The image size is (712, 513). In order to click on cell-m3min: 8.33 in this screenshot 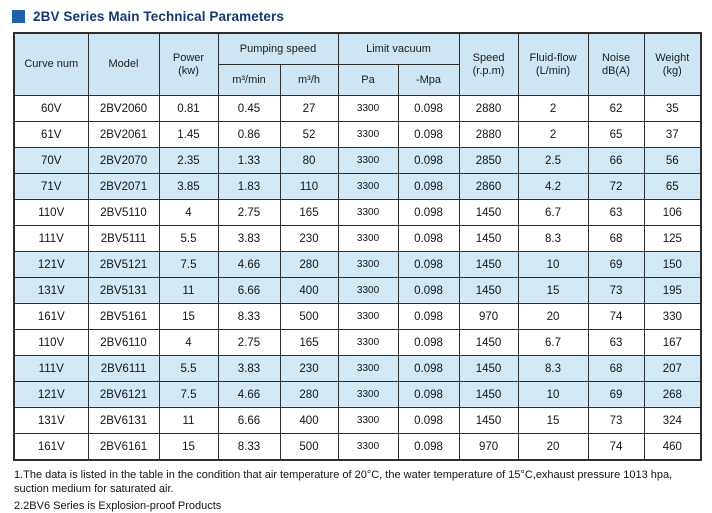, I will do `click(249, 447)`.